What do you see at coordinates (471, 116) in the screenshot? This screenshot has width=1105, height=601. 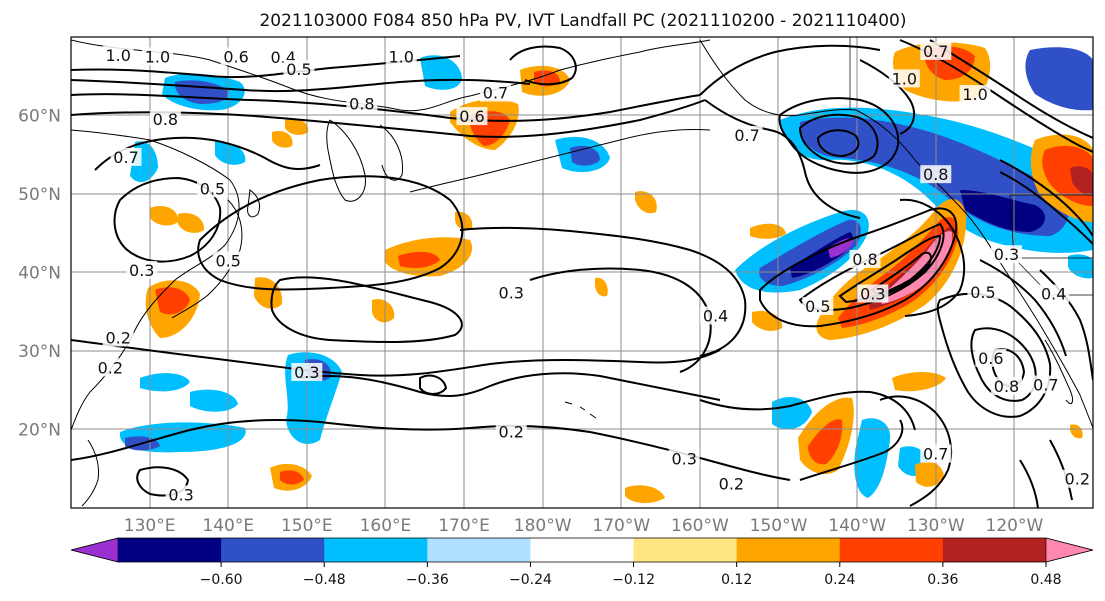 I see `contour-label: 0.6` at bounding box center [471, 116].